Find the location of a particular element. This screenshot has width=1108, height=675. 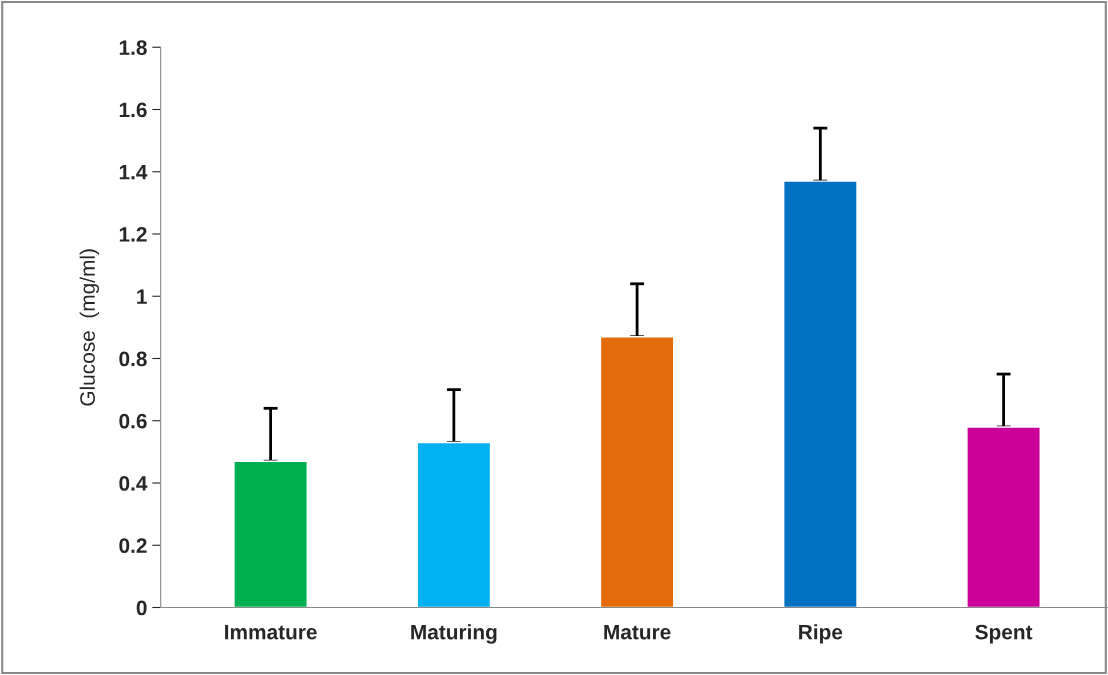

y-tick-label: 1 is located at coordinates (142, 296).